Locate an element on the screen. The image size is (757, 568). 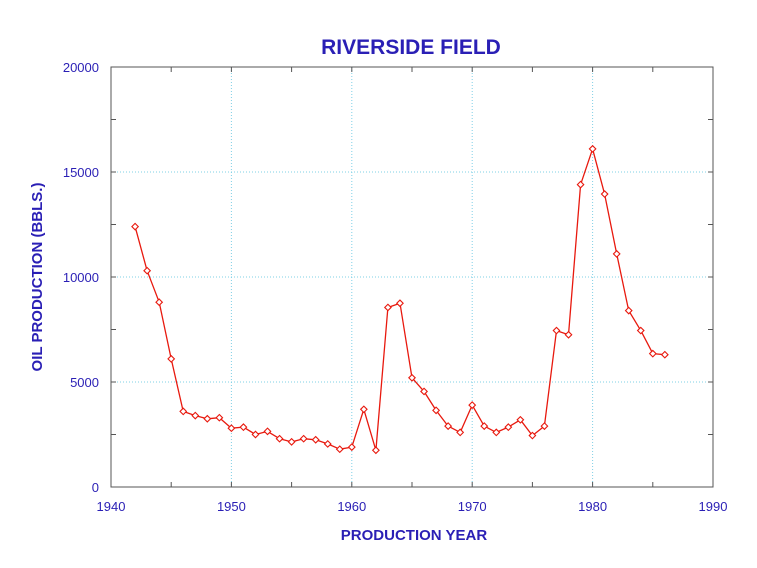
x-tick-label: 1950 is located at coordinates (231, 506).